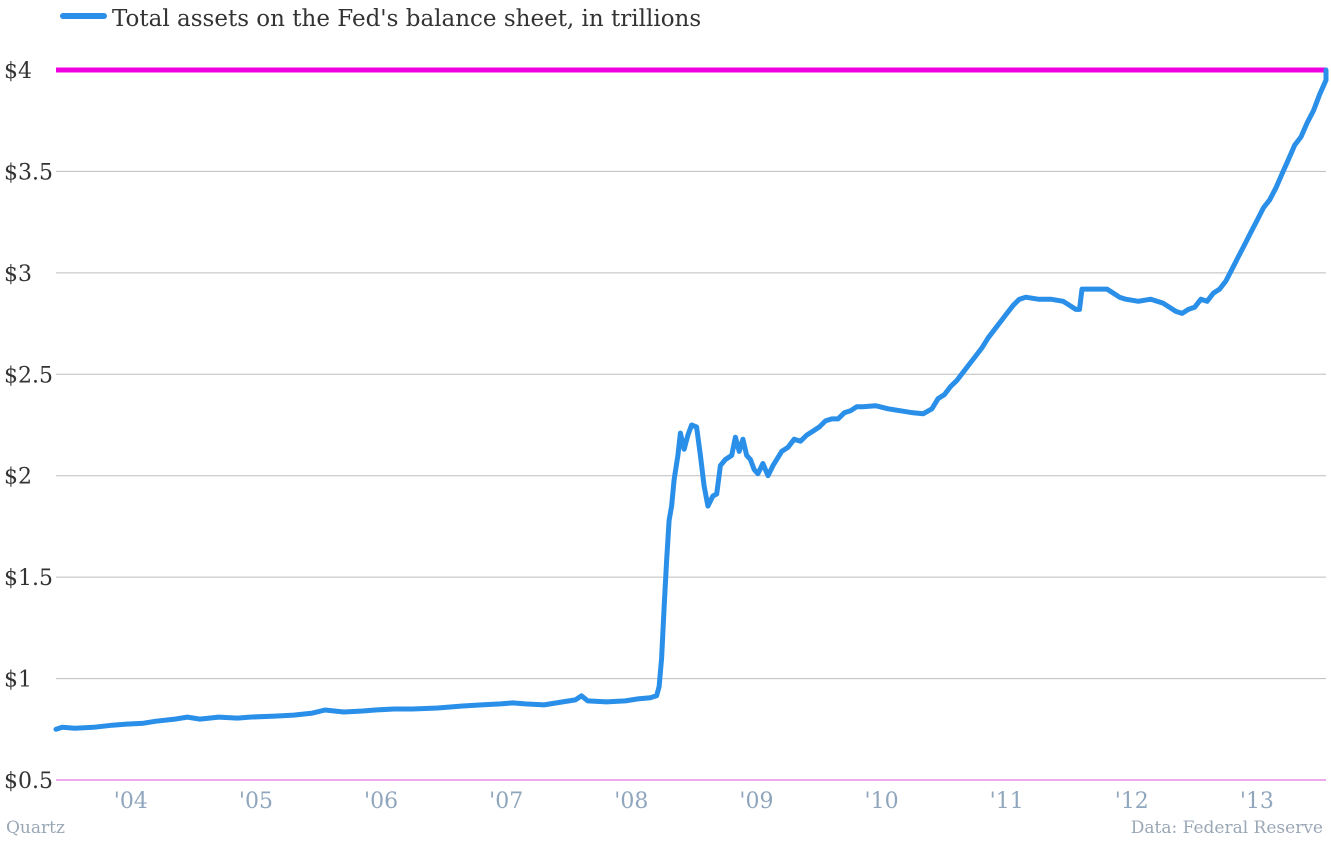  Describe the element at coordinates (18, 71) in the screenshot. I see `y-tick-label: $4` at that location.